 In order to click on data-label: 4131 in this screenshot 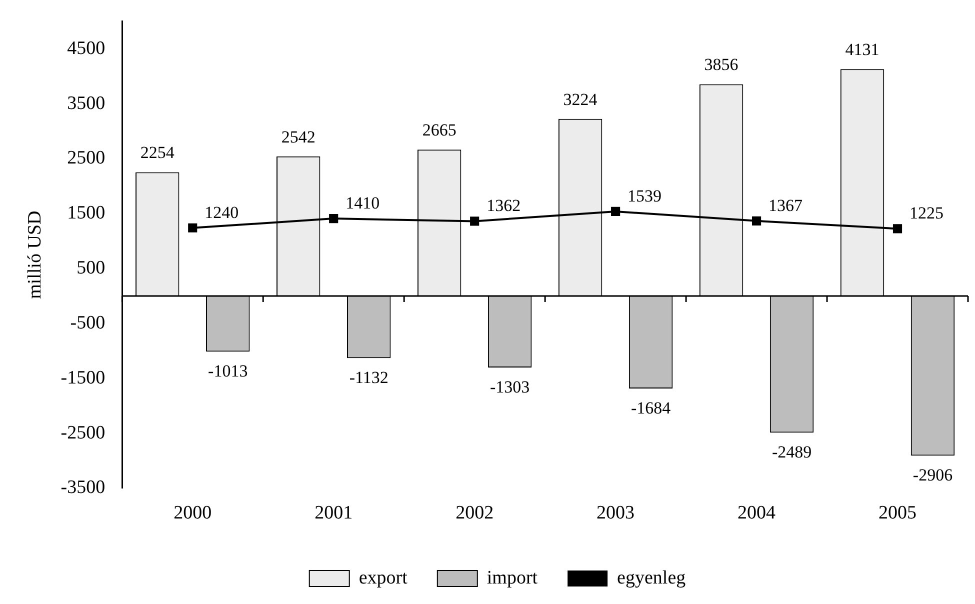, I will do `click(862, 50)`.